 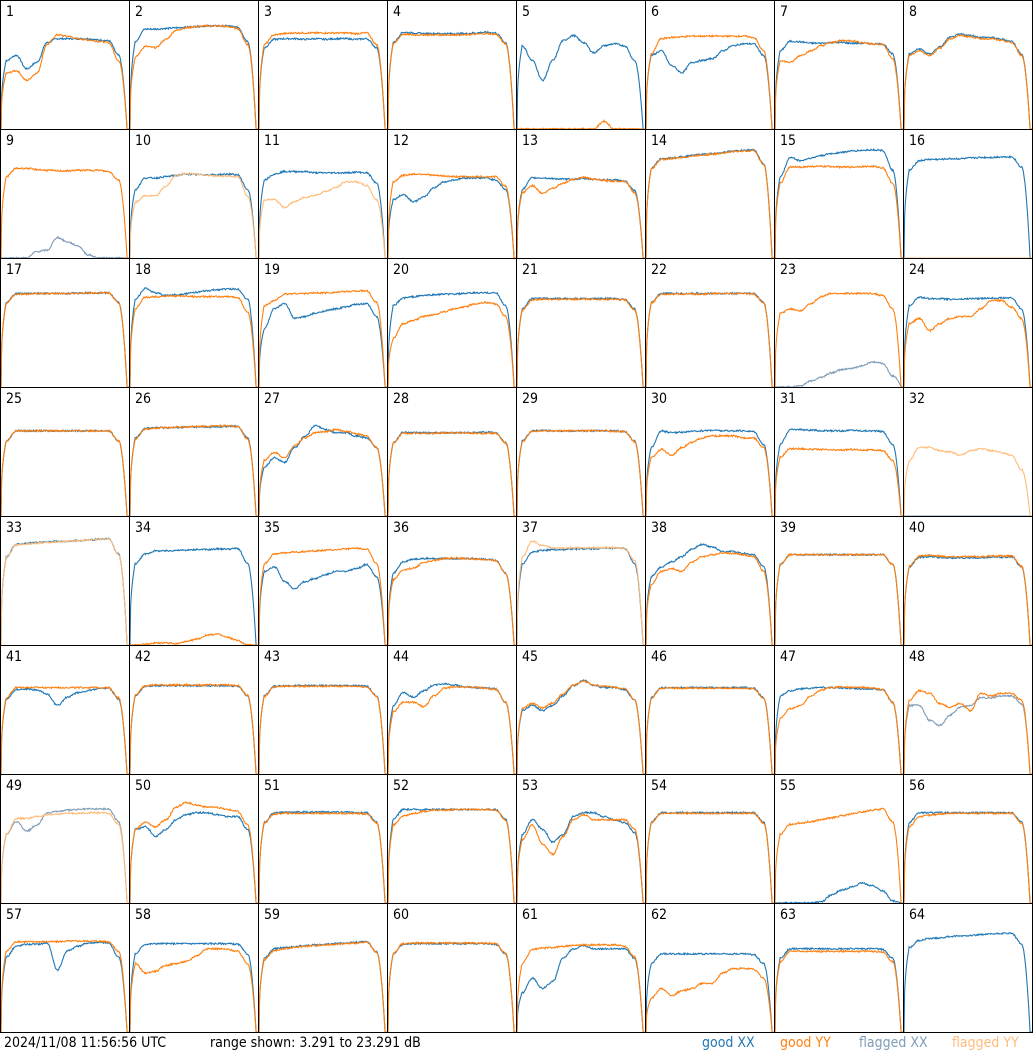 I want to click on panel-label: 47, so click(x=788, y=657).